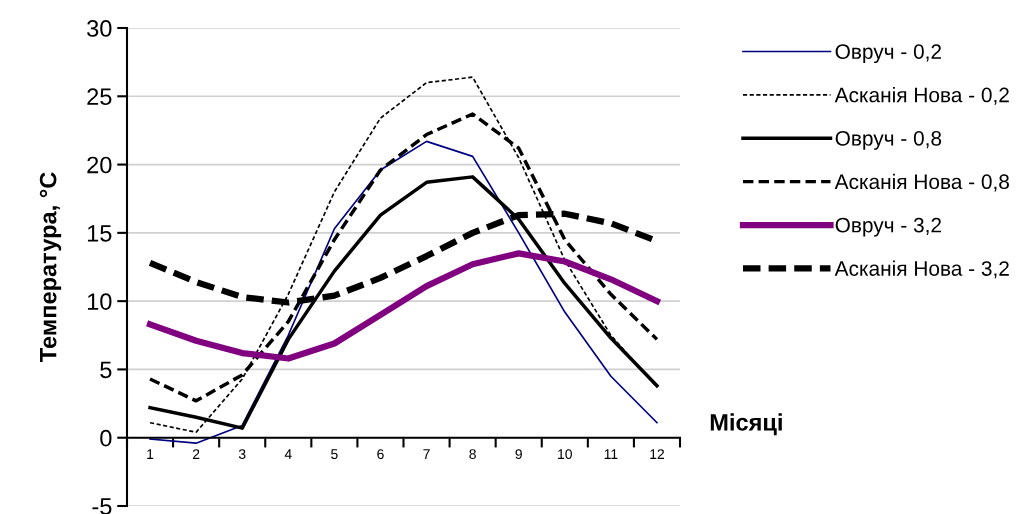  I want to click on legend-label: Асканія Нова - 3,2, so click(921, 269).